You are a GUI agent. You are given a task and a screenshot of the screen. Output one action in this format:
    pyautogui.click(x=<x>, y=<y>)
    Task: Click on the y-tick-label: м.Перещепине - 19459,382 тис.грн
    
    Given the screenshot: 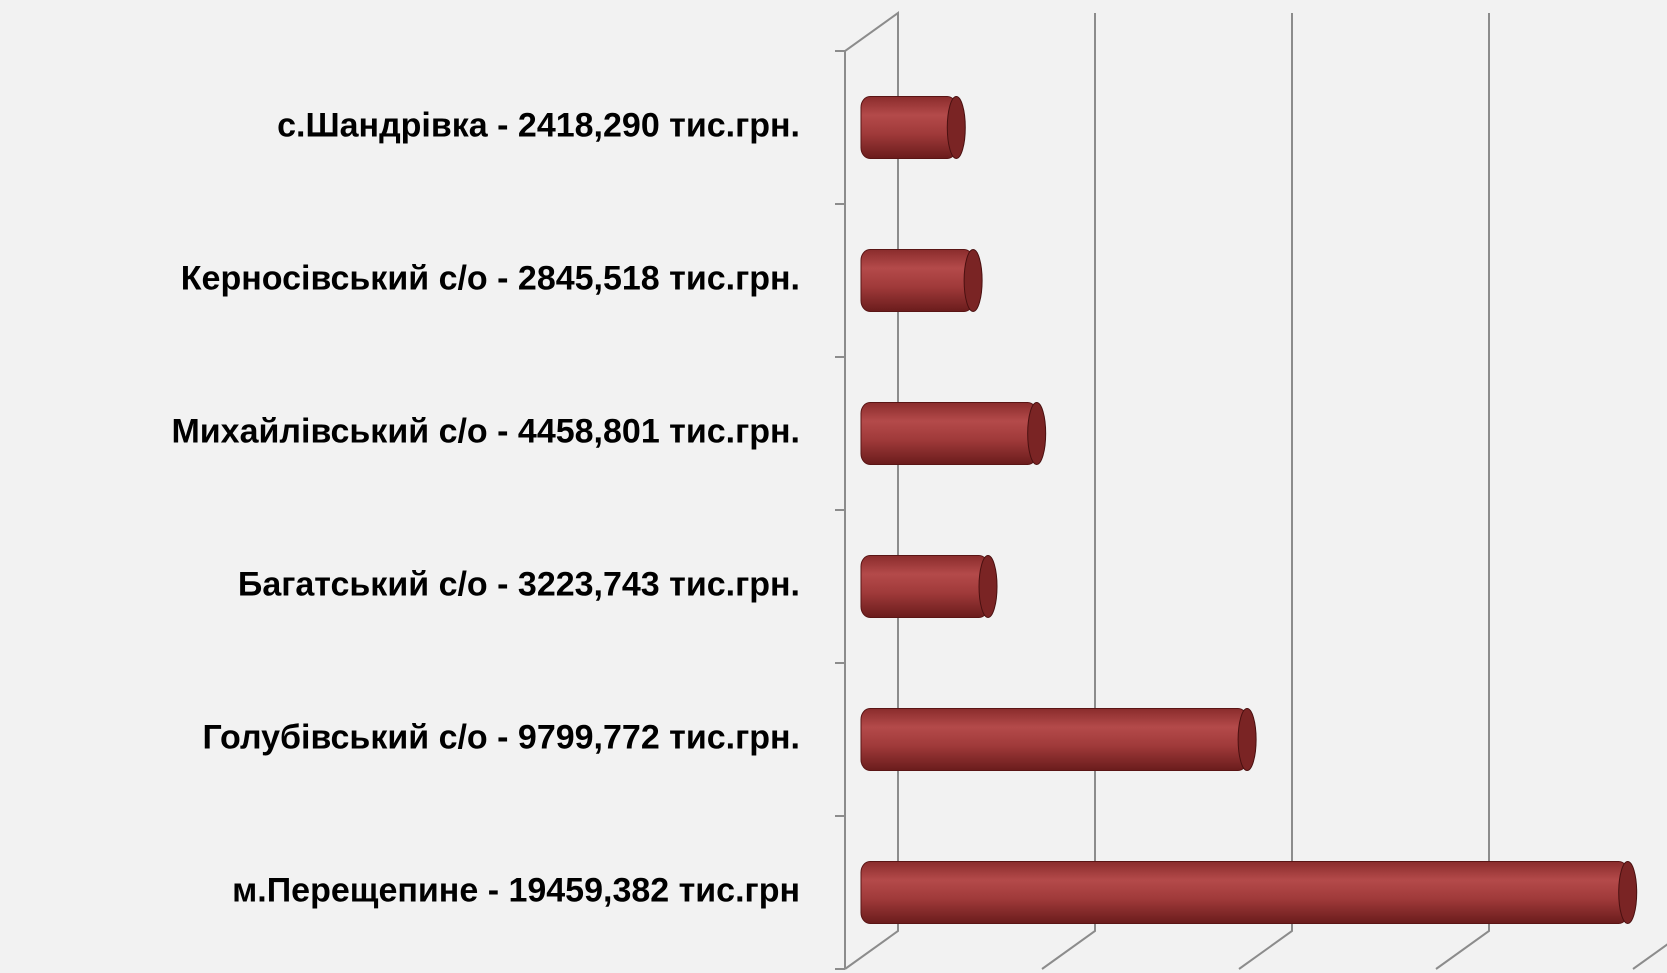 What is the action you would take?
    pyautogui.click(x=516, y=890)
    